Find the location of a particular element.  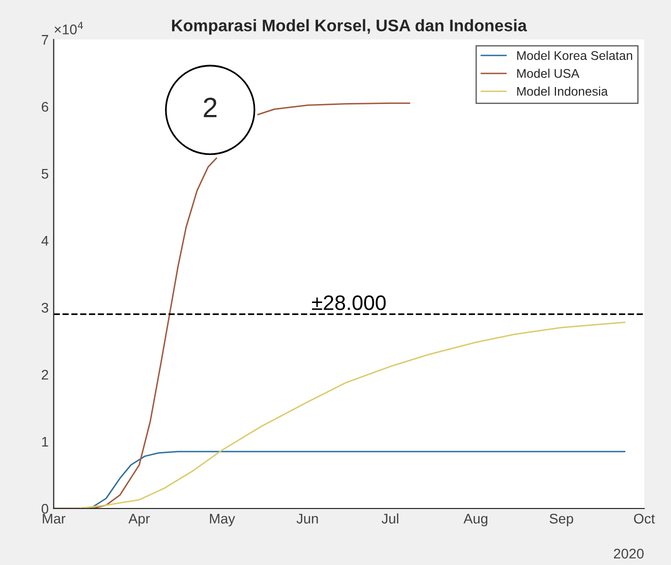

annotation: ±28.000 is located at coordinates (349, 302).